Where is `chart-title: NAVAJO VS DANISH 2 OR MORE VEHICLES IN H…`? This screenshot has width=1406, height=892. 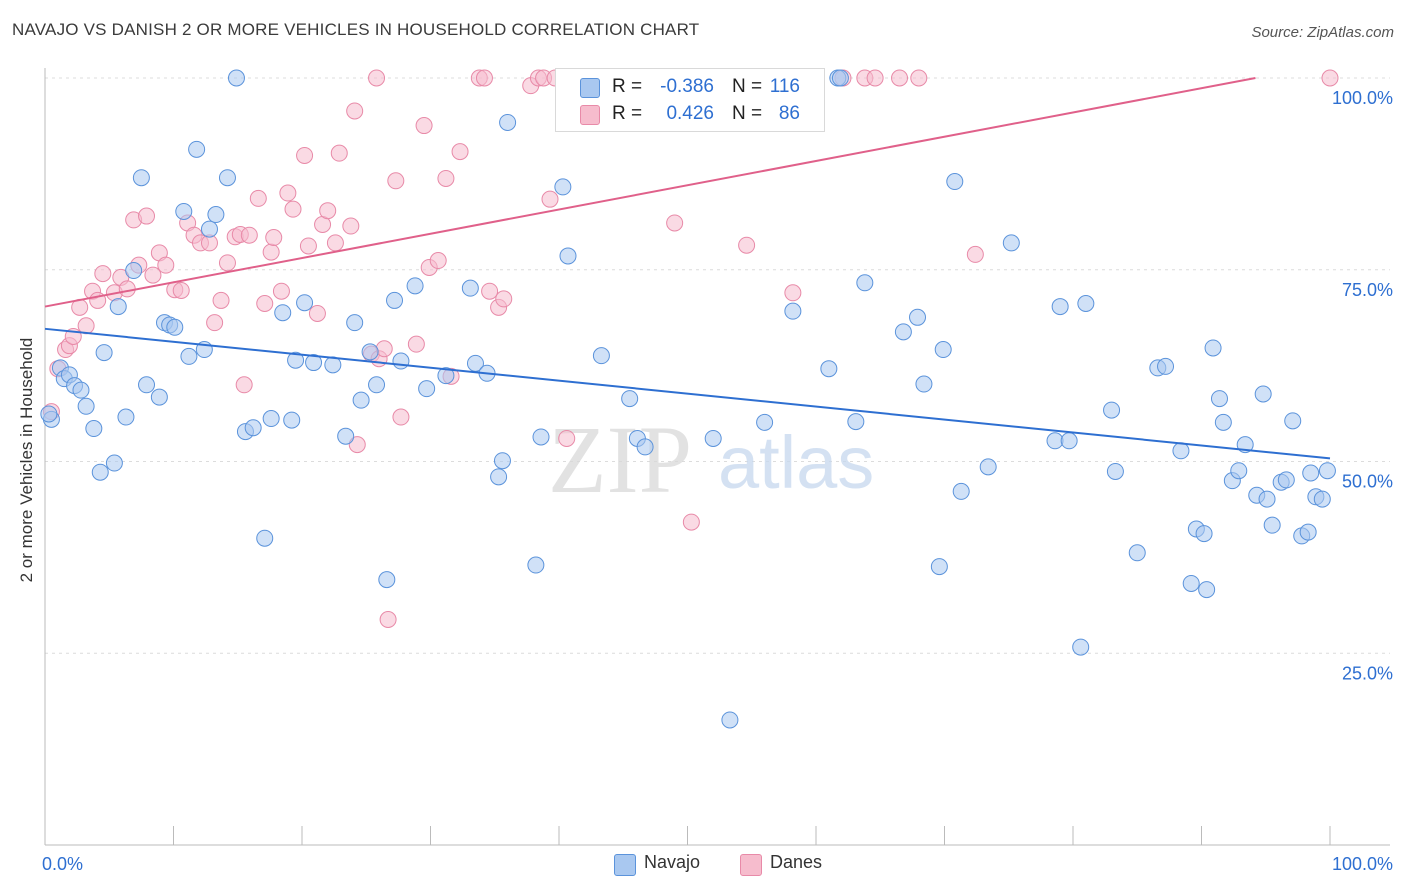
chart-title: NAVAJO VS DANISH 2 OR MORE VEHICLES IN H… is located at coordinates (356, 29).